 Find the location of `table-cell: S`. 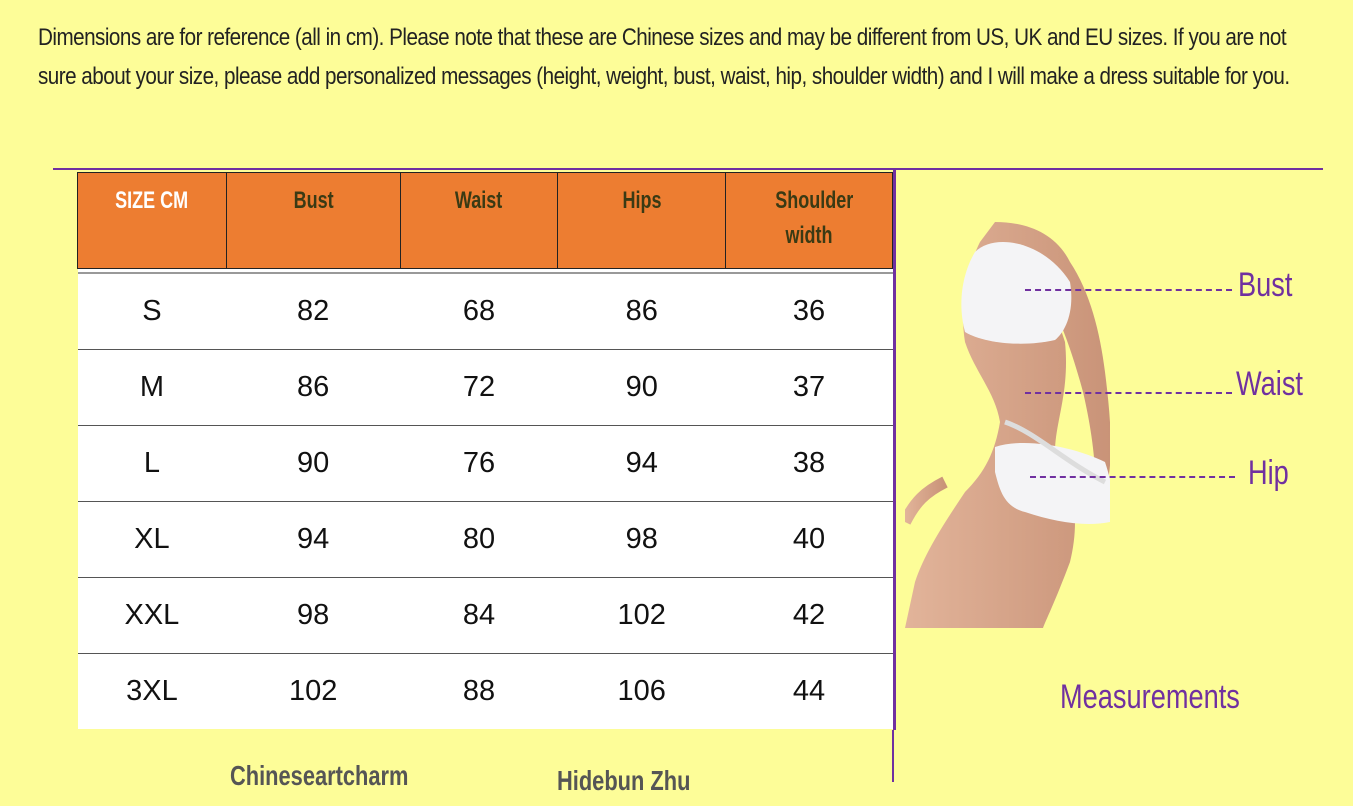

table-cell: S is located at coordinates (152, 311).